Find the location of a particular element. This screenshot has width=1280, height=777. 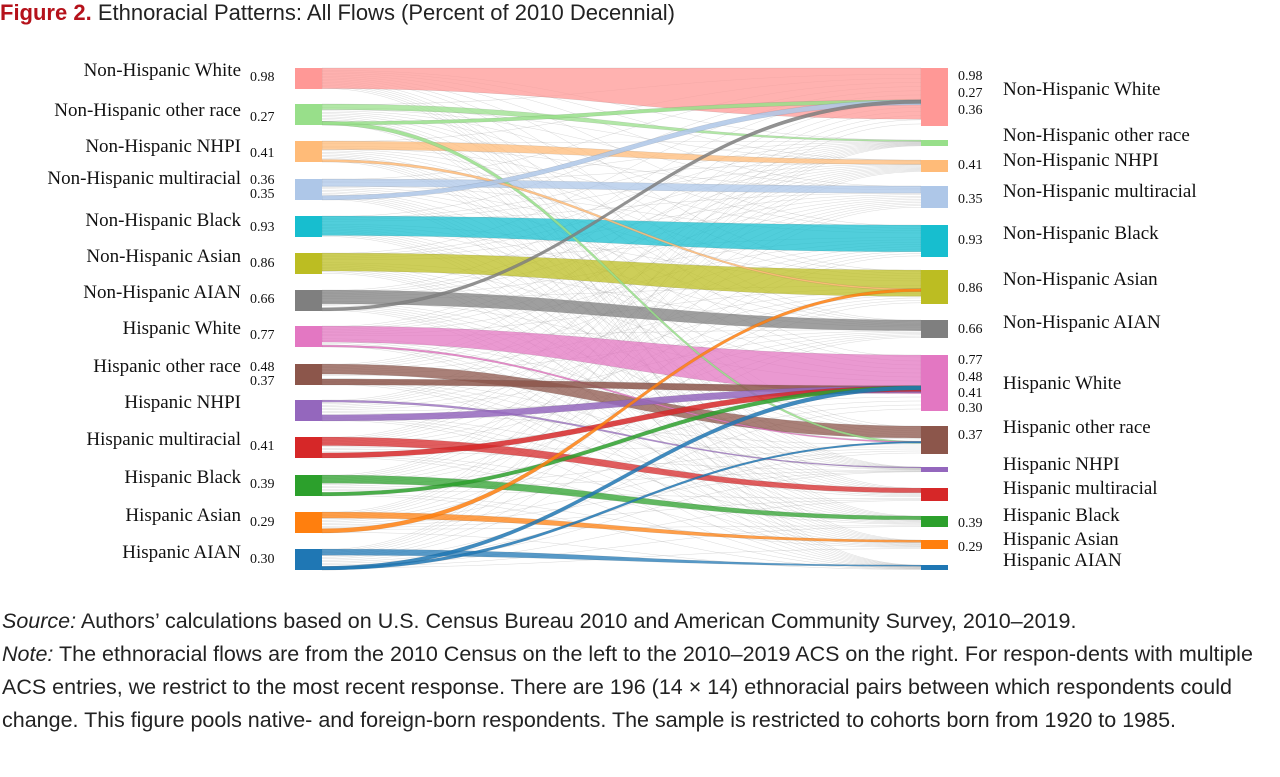

source-label: Source: is located at coordinates (39, 621).